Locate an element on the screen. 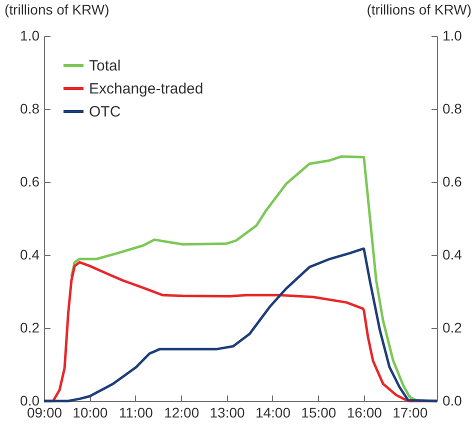  legend-label: Exchange-traded is located at coordinates (146, 89).